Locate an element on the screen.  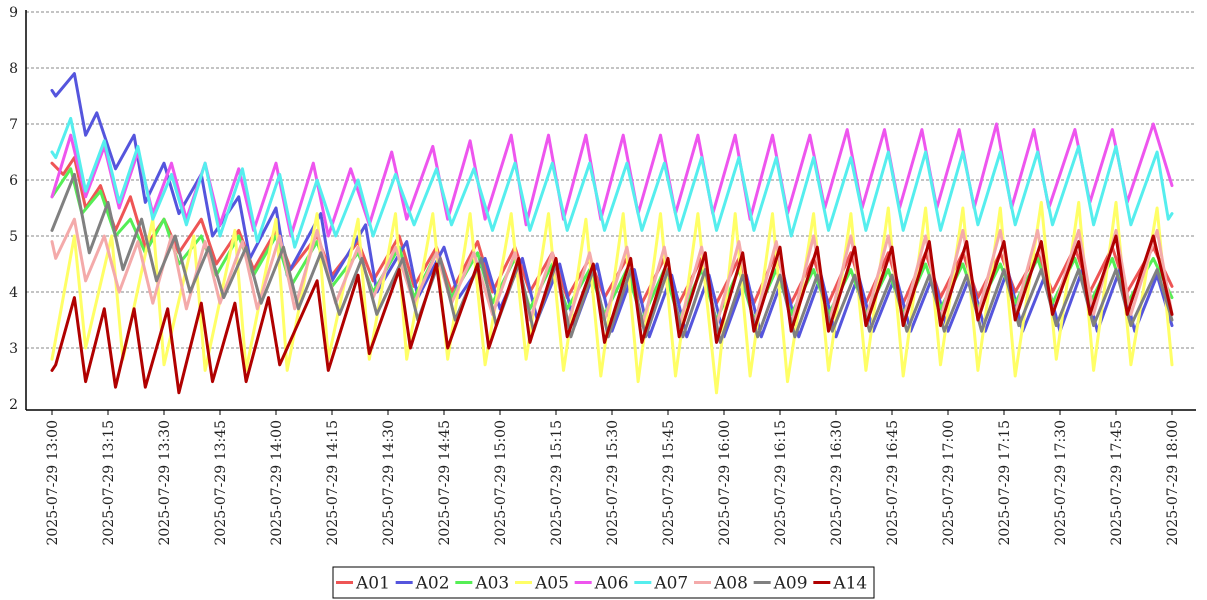
x-tick-label: 2025-07-29 17:45 is located at coordinates (1117, 483).